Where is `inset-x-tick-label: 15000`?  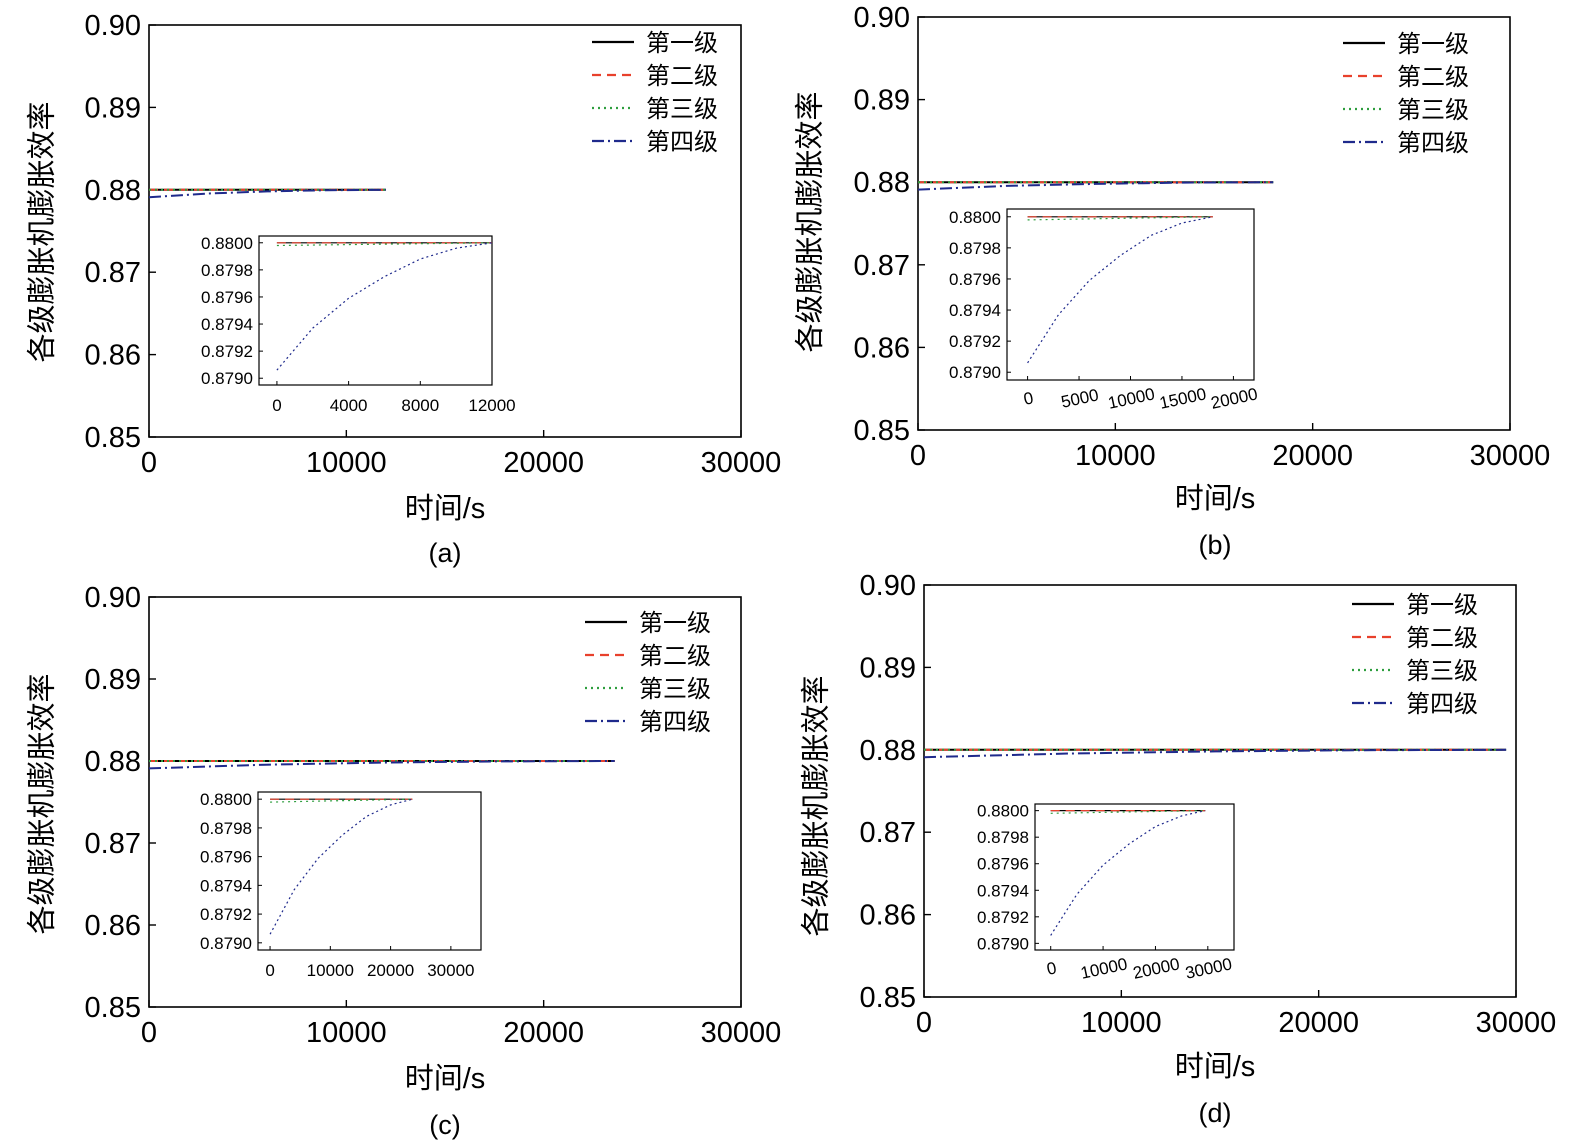
inset-x-tick-label: 15000 is located at coordinates (1183, 398).